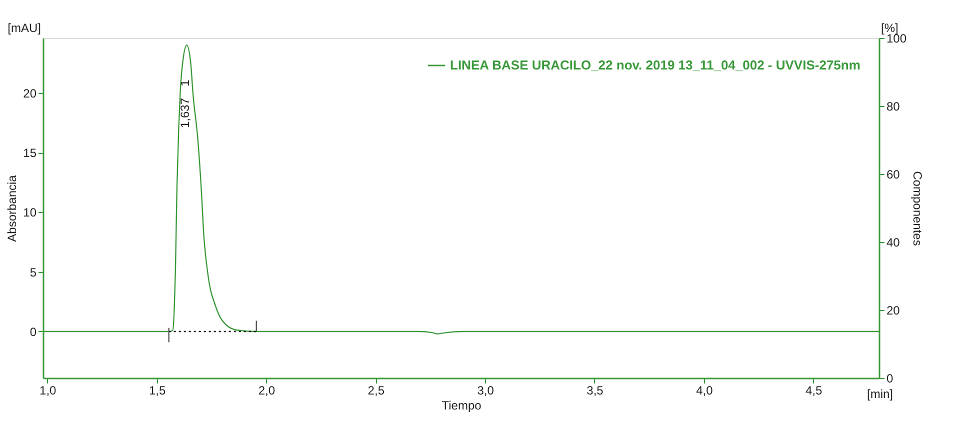 The width and height of the screenshot is (957, 428). What do you see at coordinates (595, 391) in the screenshot?
I see `x-tick-label: 3,5` at bounding box center [595, 391].